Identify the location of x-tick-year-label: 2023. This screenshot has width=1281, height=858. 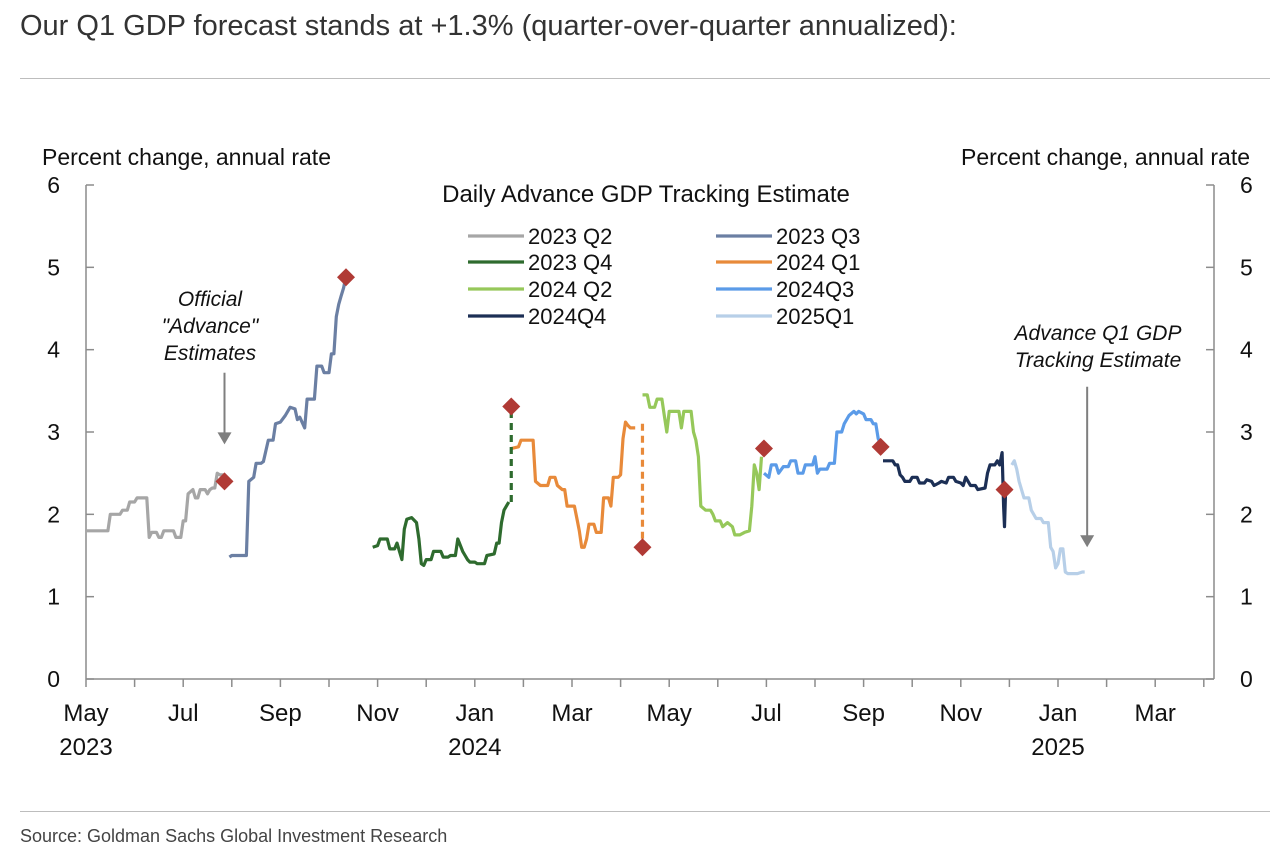
(85, 747).